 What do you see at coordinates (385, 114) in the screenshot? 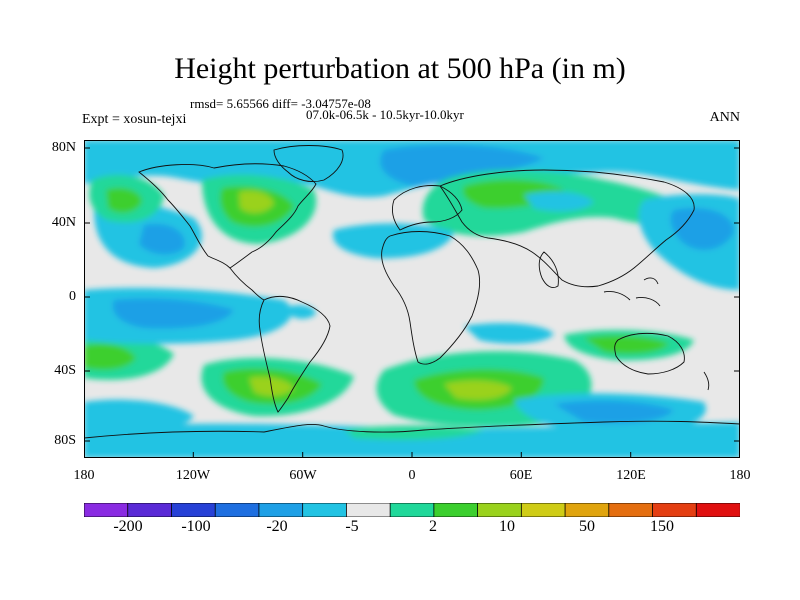
I see `period-line: 07.0k-06.5k - 10.5kyr-10.0kyr` at bounding box center [385, 114].